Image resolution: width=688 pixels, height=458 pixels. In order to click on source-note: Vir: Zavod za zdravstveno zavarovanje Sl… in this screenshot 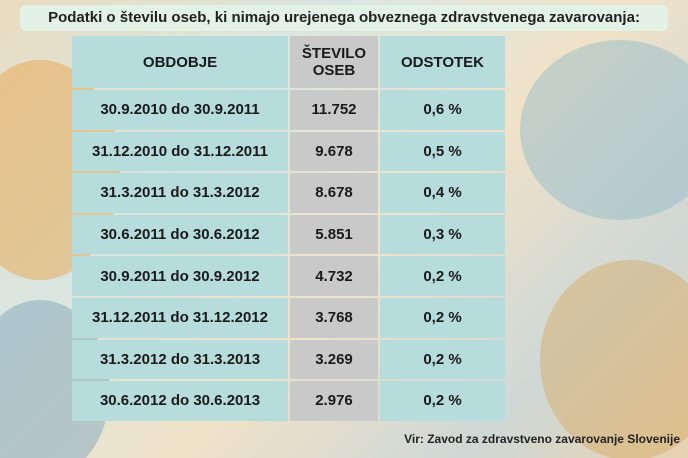, I will do `click(542, 439)`.